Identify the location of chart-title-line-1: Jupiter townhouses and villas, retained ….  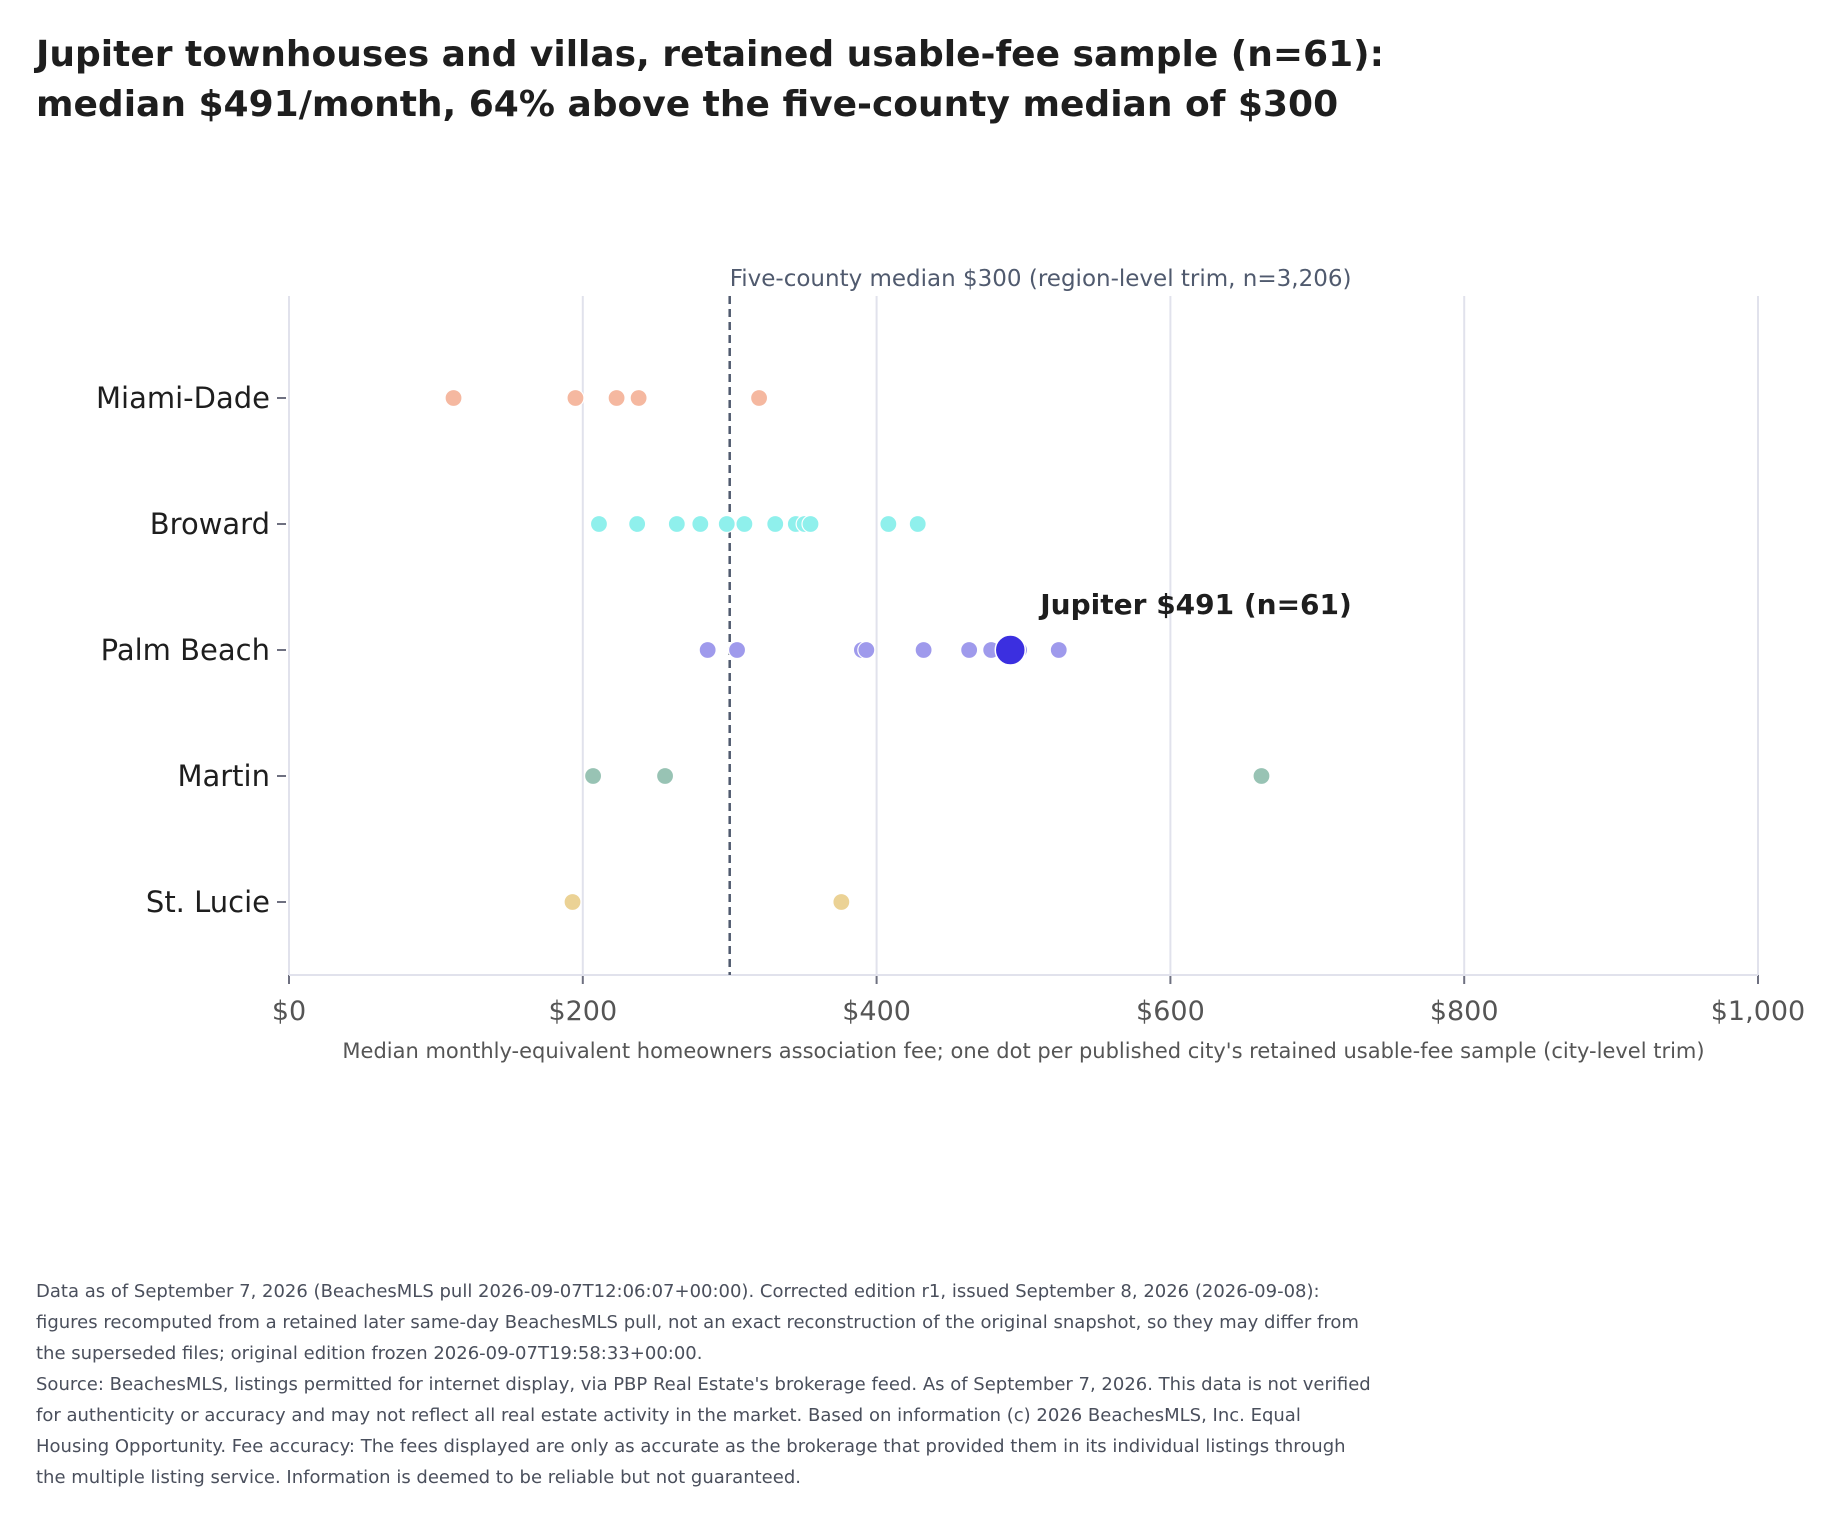
(710, 54).